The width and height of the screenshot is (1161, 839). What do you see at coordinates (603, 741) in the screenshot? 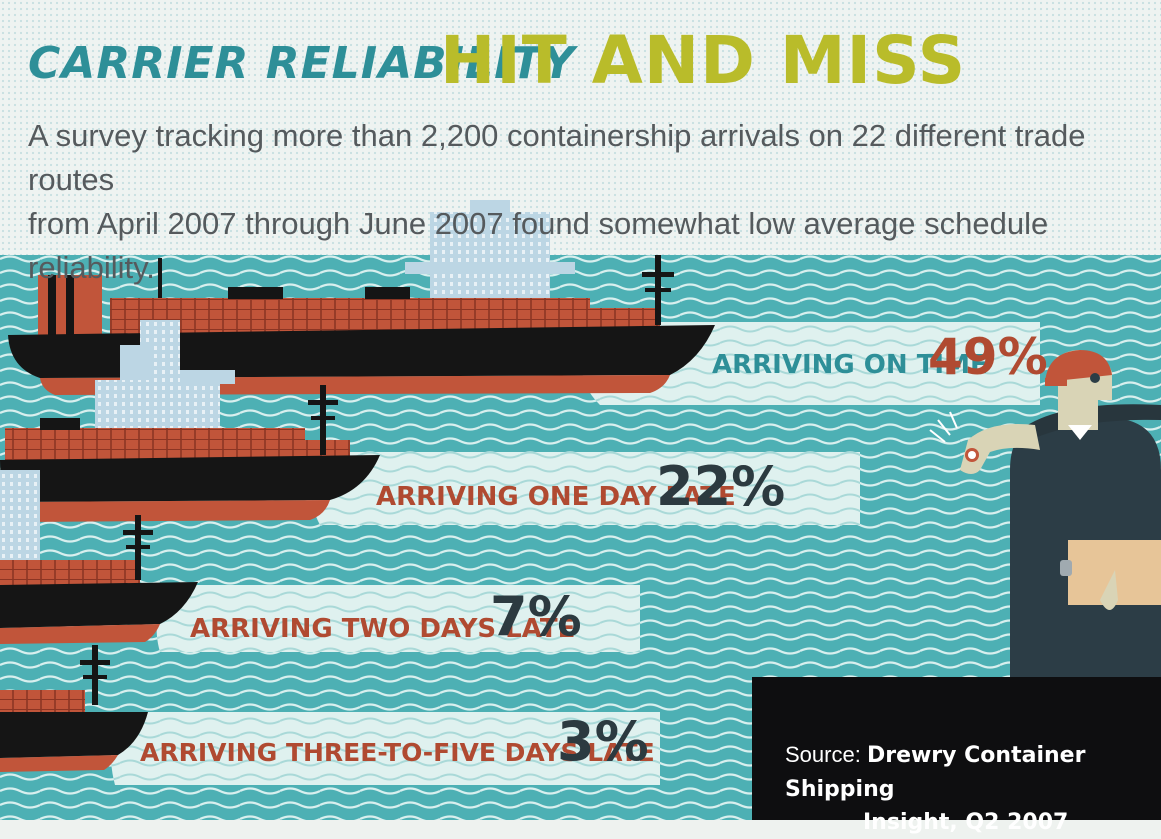
I see `row-value-three-to-five-days-late: 3%` at bounding box center [603, 741].